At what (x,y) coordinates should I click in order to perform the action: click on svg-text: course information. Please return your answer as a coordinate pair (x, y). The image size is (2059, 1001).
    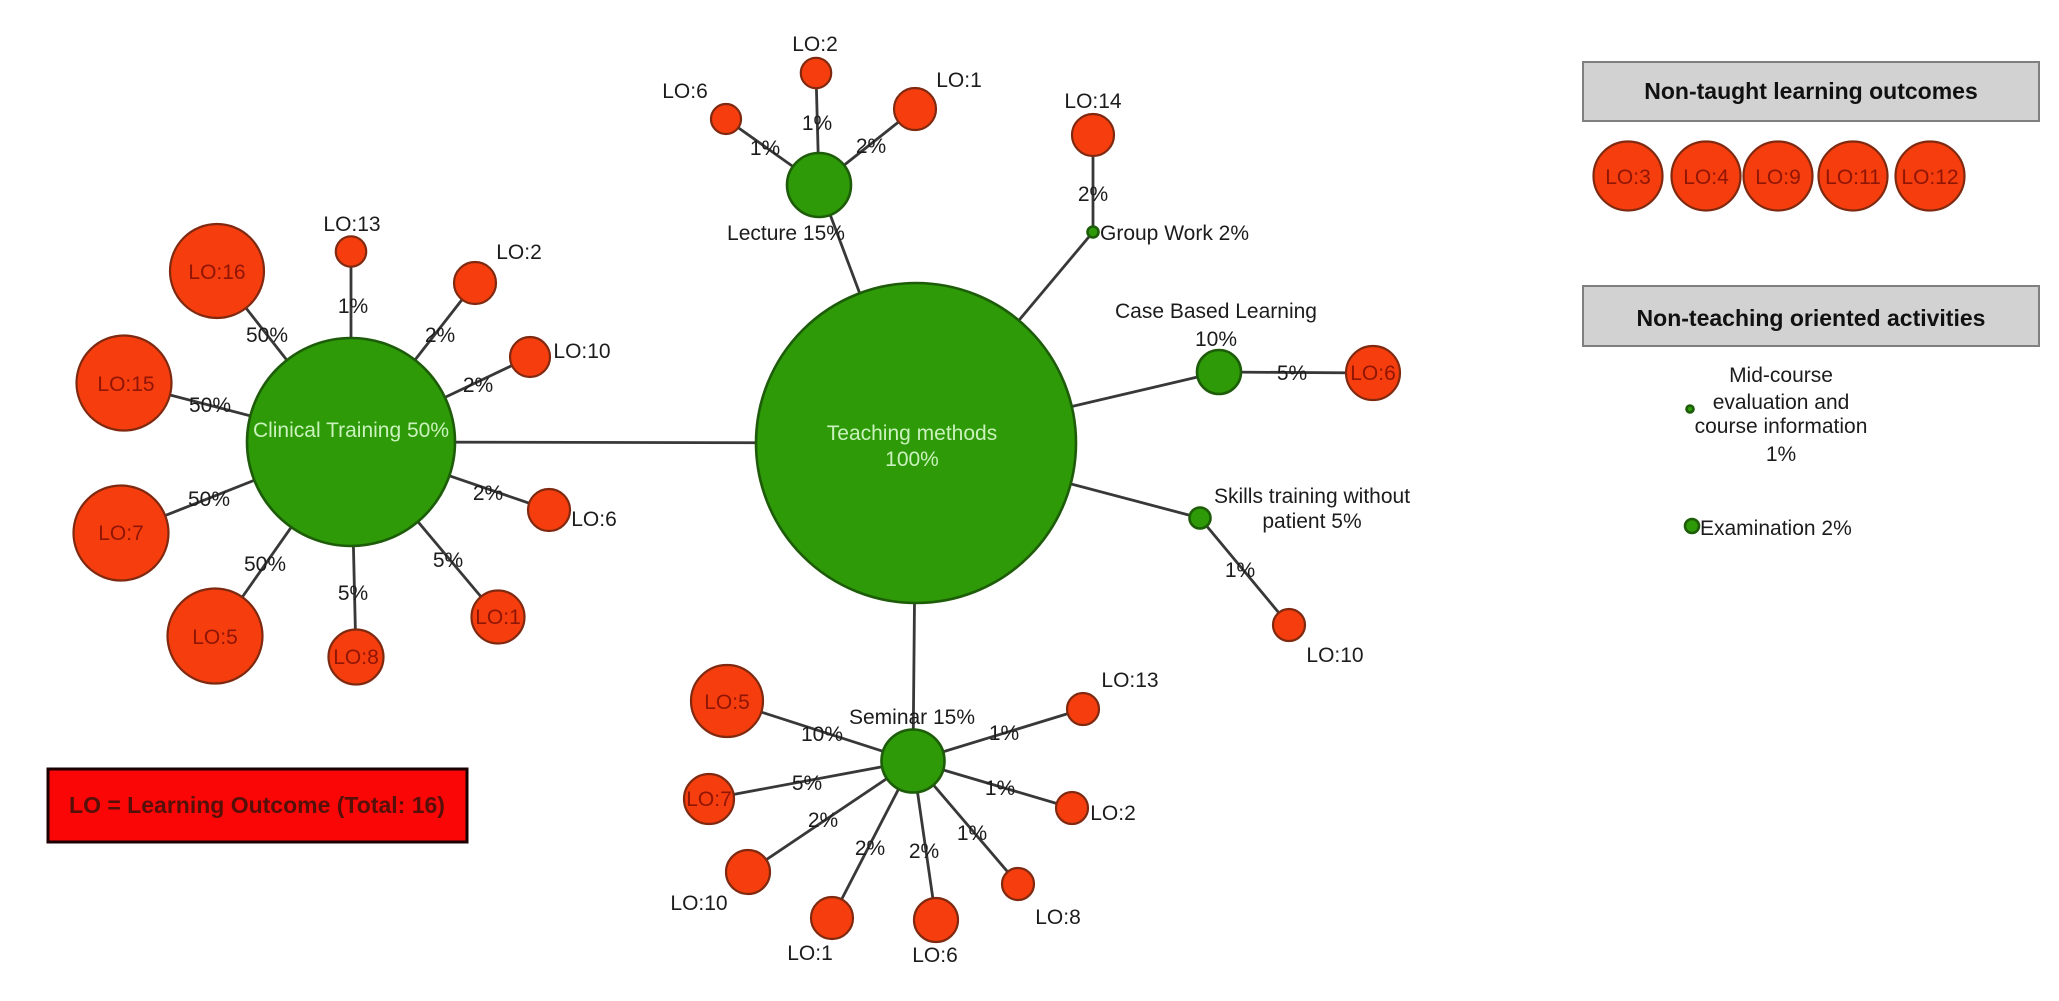
    Looking at the image, I should click on (1781, 426).